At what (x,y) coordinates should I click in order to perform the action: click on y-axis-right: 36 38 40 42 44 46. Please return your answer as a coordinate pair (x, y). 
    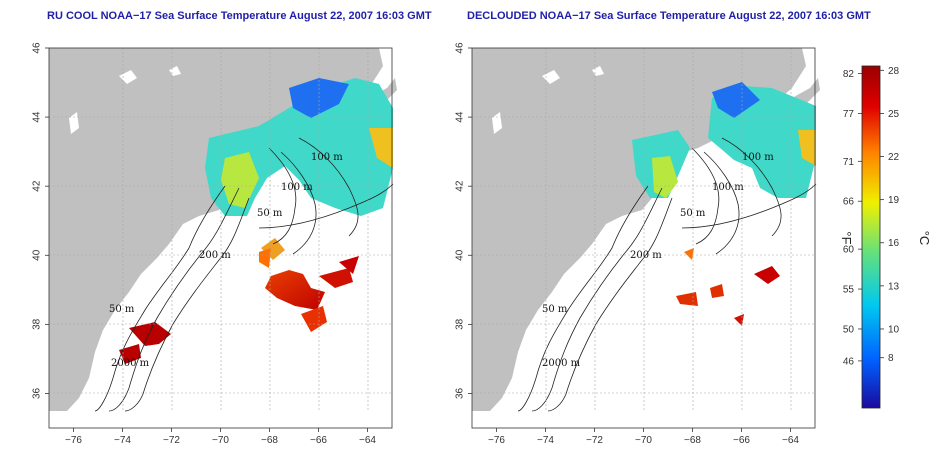
    Looking at the image, I should click on (463, 220).